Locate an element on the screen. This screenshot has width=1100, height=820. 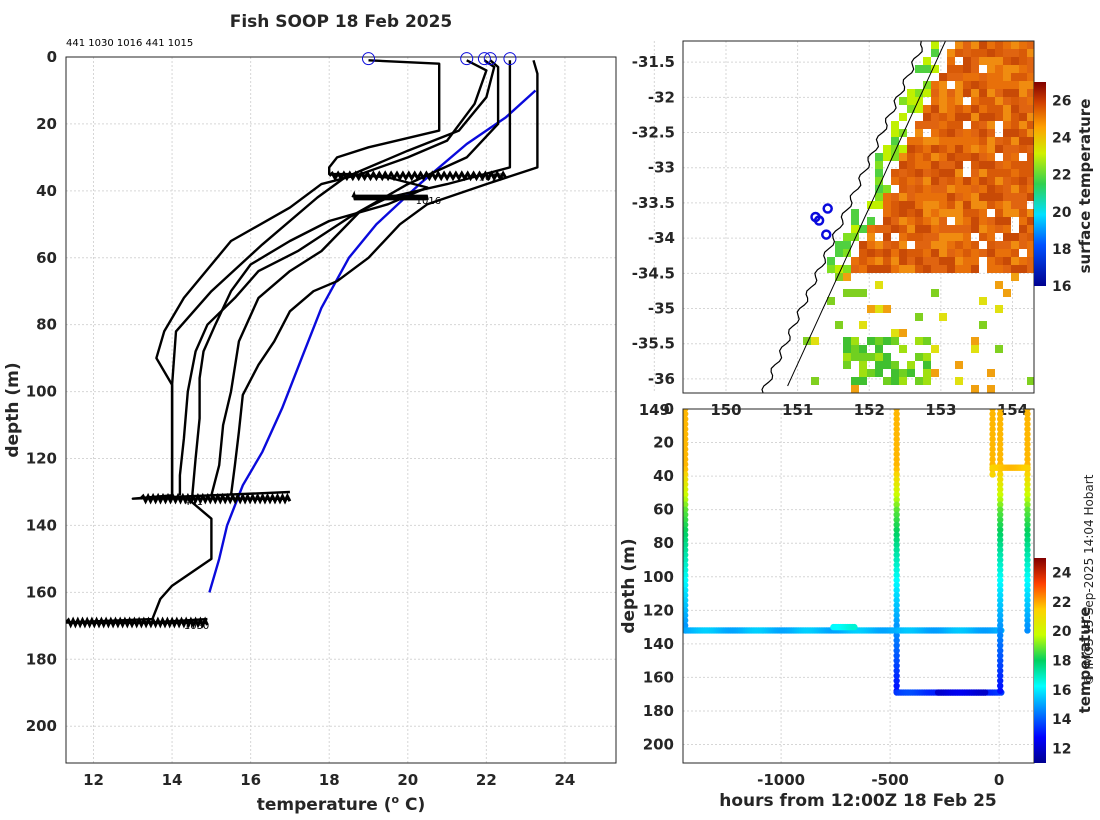
map-x-tick-label: 153 is located at coordinates (940, 410).